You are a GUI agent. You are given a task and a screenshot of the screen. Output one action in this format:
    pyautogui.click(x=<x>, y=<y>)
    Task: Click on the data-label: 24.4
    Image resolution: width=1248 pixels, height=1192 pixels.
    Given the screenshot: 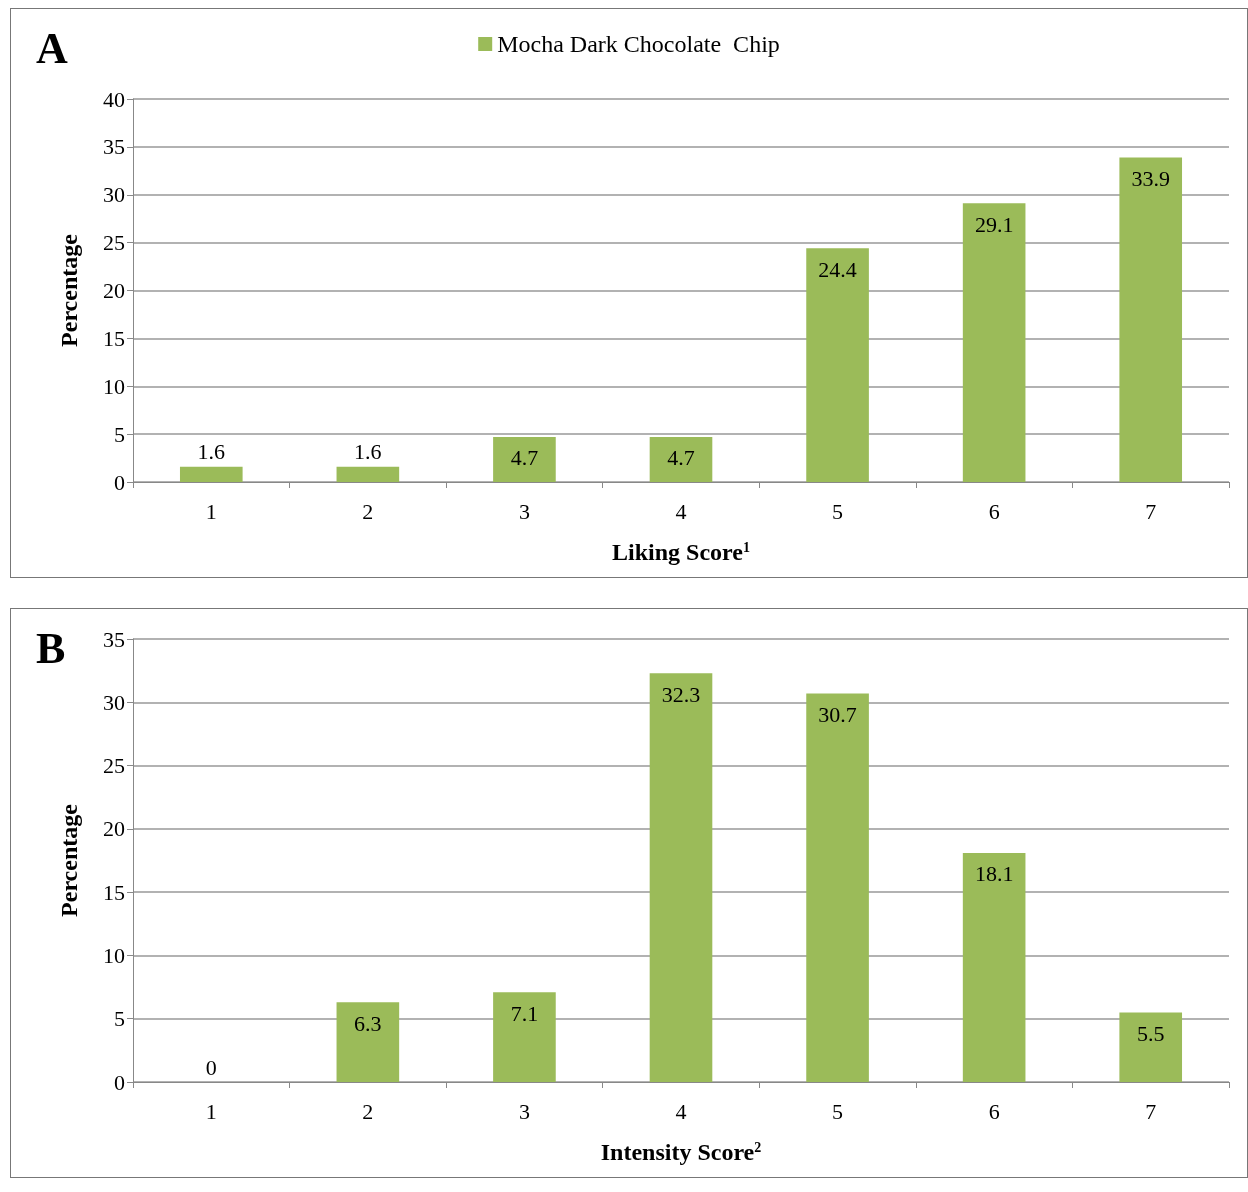 What is the action you would take?
    pyautogui.click(x=837, y=269)
    